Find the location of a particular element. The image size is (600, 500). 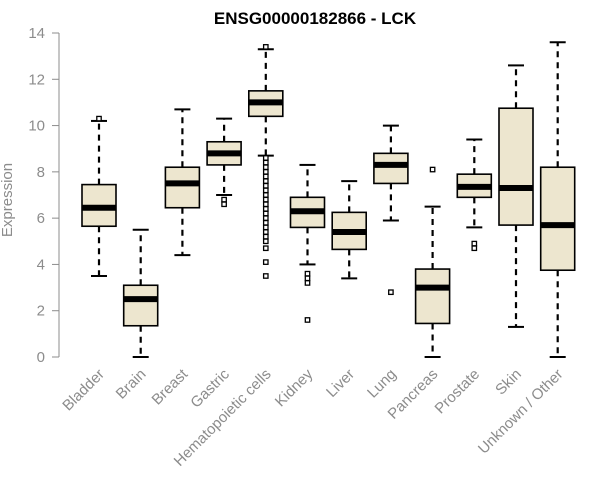

box-group-lung is located at coordinates (391, 210).